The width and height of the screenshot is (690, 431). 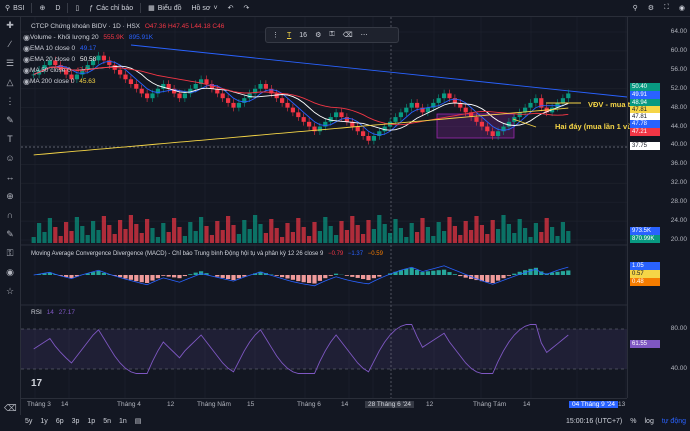 I want to click on add-symbol-button: ⊕, so click(x=42, y=8).